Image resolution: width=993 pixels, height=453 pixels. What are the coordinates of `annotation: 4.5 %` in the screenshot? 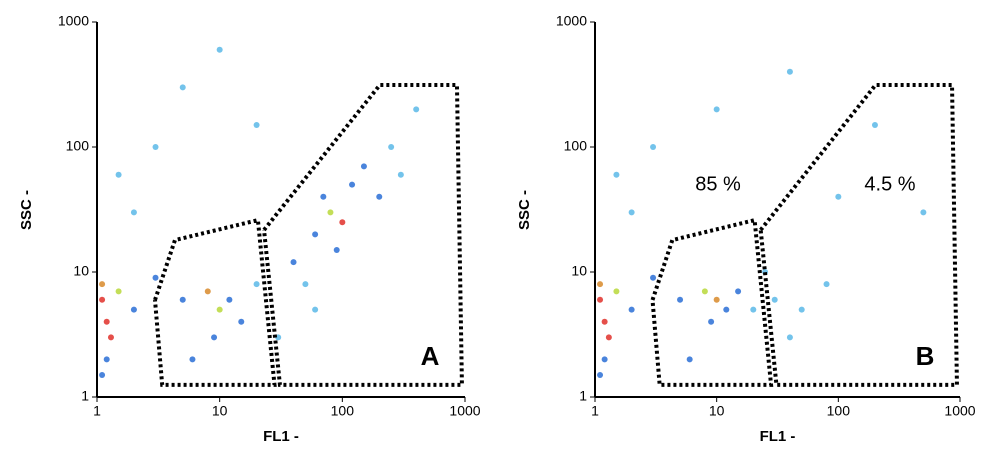 It's located at (889, 184).